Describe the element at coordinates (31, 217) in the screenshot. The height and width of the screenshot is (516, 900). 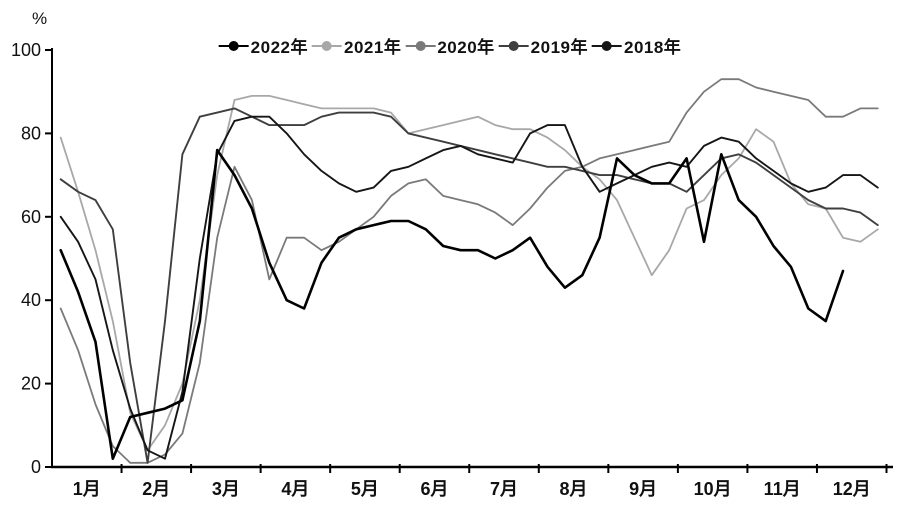
I see `y-tick-label: 60` at that location.